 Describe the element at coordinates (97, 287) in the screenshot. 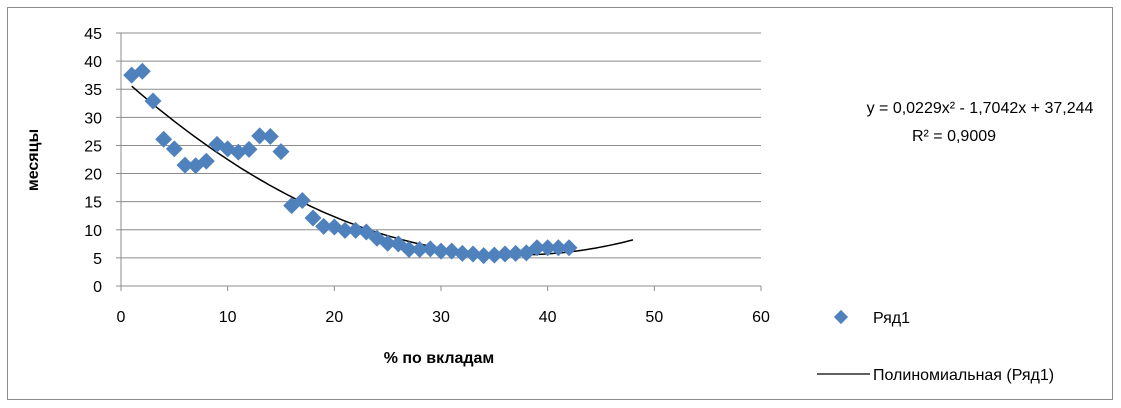

I see `y-tick-label: 0` at that location.